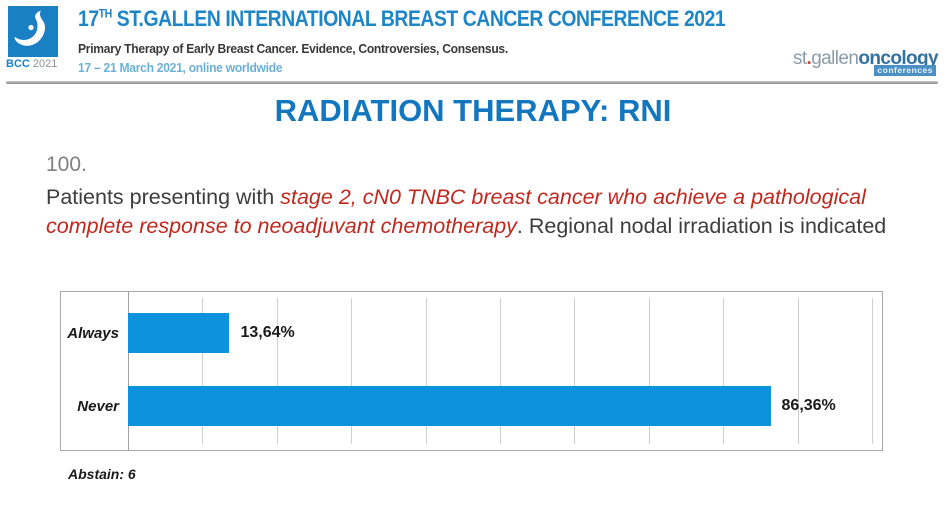  What do you see at coordinates (898, 58) in the screenshot?
I see `logo-oncology: oncology` at bounding box center [898, 58].